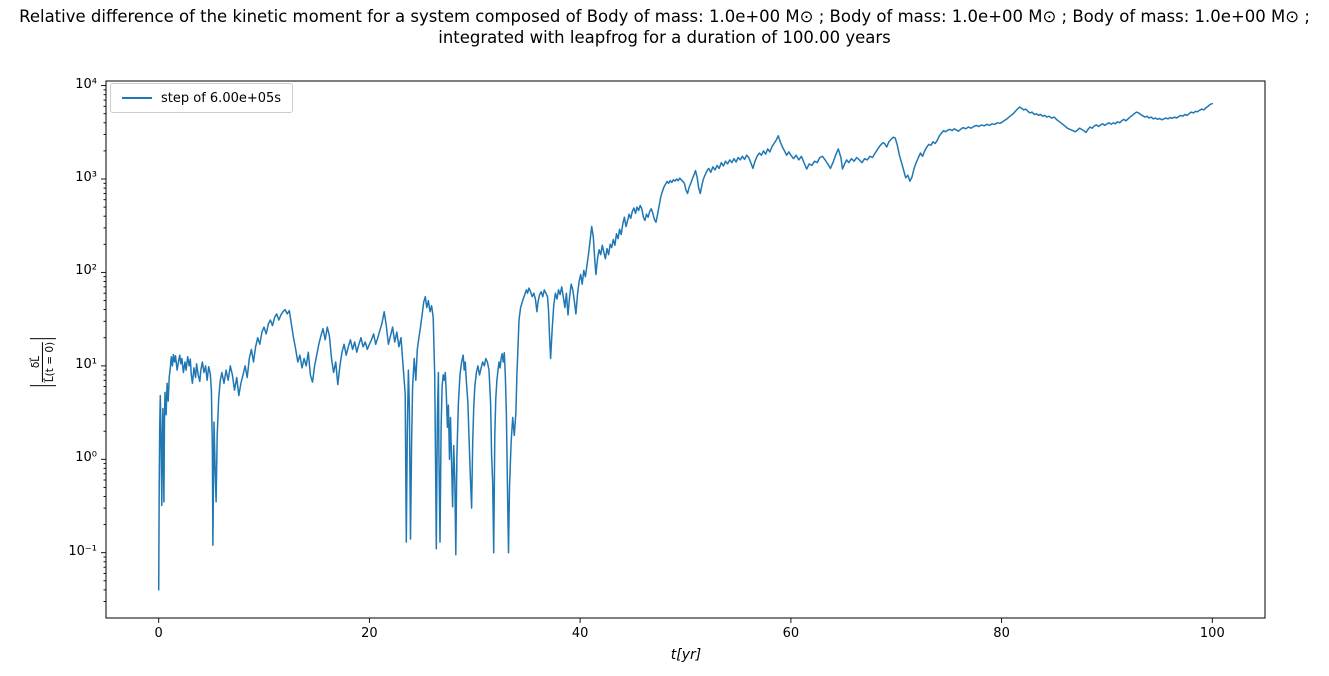 This screenshot has height=676, width=1329. I want to click on legend-label: step of 6.00e+05s, so click(221, 98).